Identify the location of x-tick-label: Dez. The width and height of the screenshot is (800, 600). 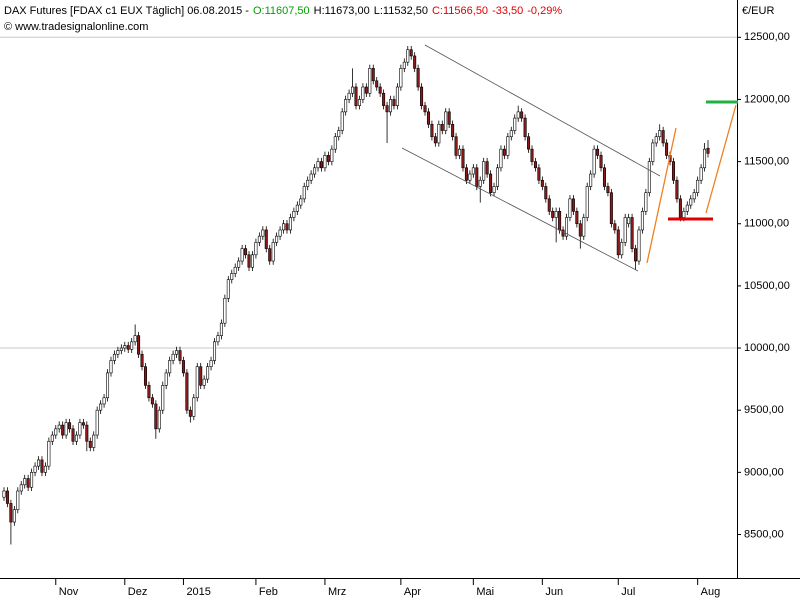
(138, 592).